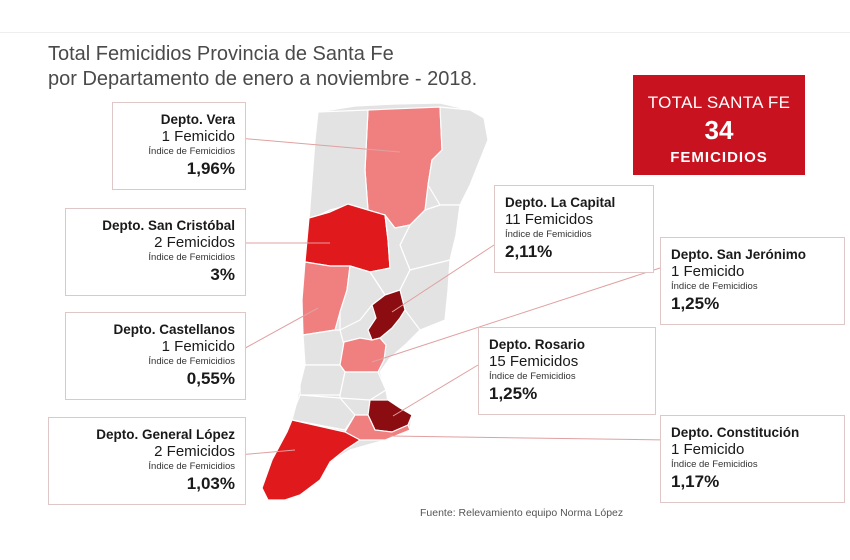 This screenshot has width=850, height=560. What do you see at coordinates (362, 298) in the screenshot?
I see `region-las-colonias` at bounding box center [362, 298].